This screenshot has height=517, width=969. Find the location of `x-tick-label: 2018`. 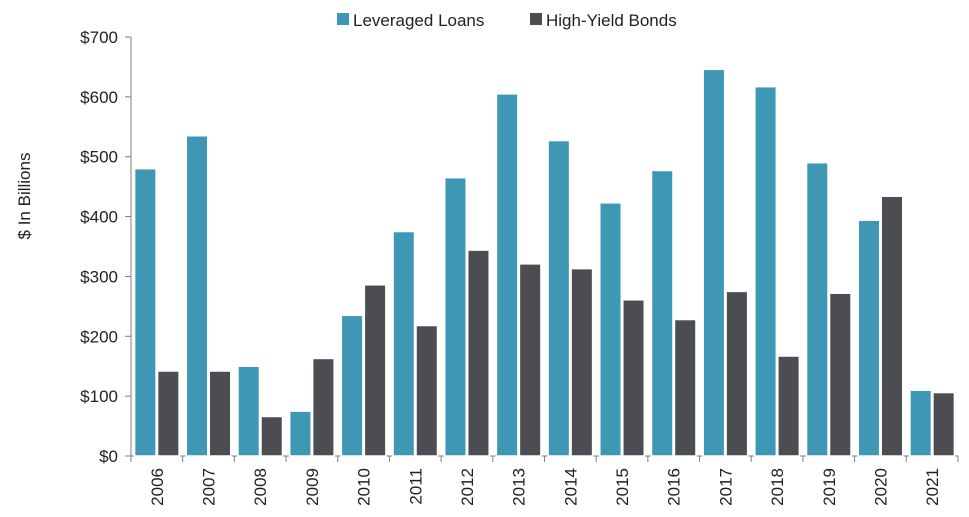

x-tick-label: 2018 is located at coordinates (777, 487).